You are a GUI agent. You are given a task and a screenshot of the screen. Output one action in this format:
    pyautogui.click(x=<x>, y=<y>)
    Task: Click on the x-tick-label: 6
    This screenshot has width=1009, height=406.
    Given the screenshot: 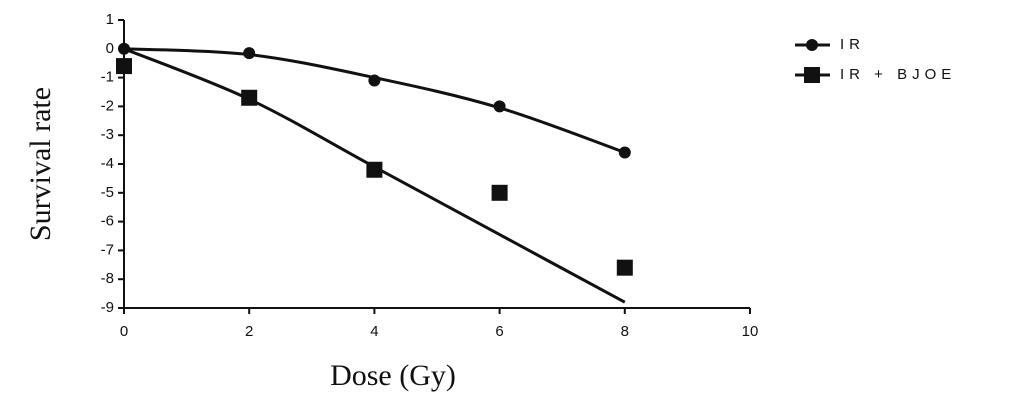 What is the action you would take?
    pyautogui.click(x=499, y=331)
    